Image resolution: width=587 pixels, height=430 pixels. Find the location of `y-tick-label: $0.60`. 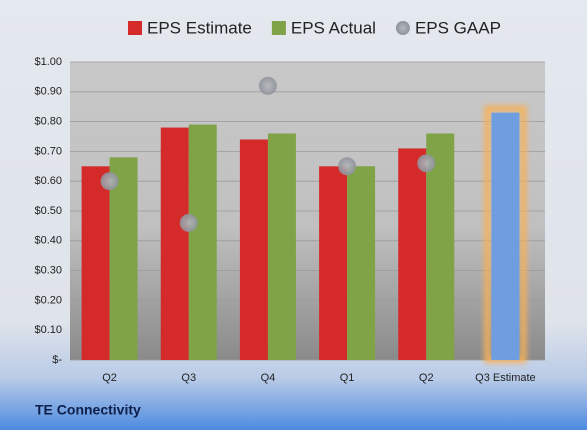

y-tick-label: $0.60 is located at coordinates (48, 181).